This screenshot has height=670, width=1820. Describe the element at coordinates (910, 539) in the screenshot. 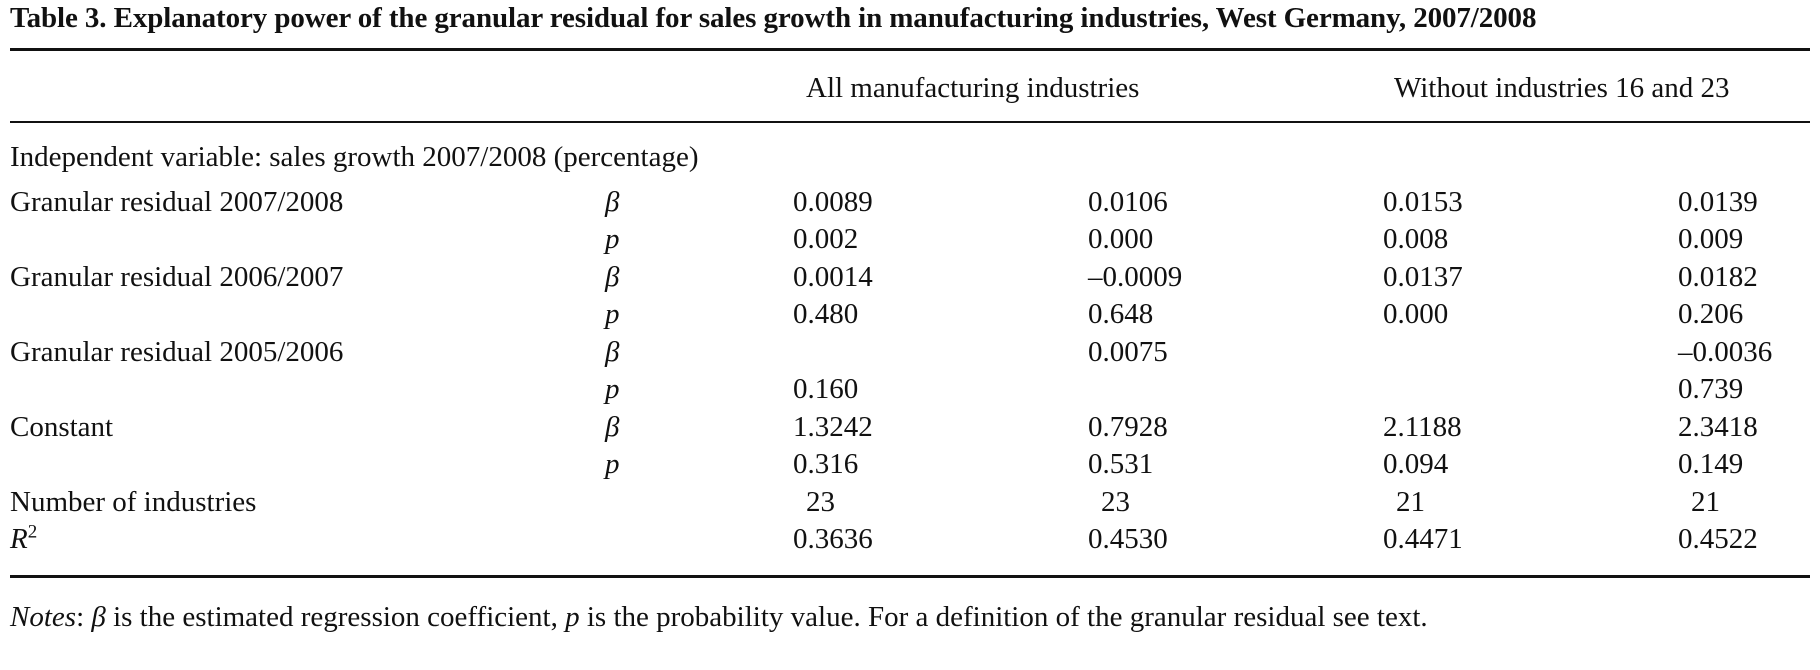

I see `r-squared-row: R2 0.3636 0.4530 0.4471 0.4522` at that location.